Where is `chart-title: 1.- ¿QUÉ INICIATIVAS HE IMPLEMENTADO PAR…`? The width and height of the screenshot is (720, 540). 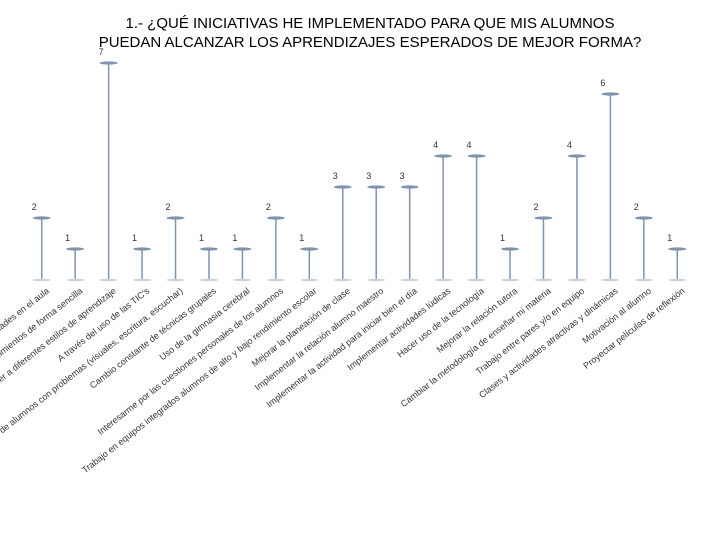 chart-title: 1.- ¿QUÉ INICIATIVAS HE IMPLEMENTADO PAR… is located at coordinates (370, 23).